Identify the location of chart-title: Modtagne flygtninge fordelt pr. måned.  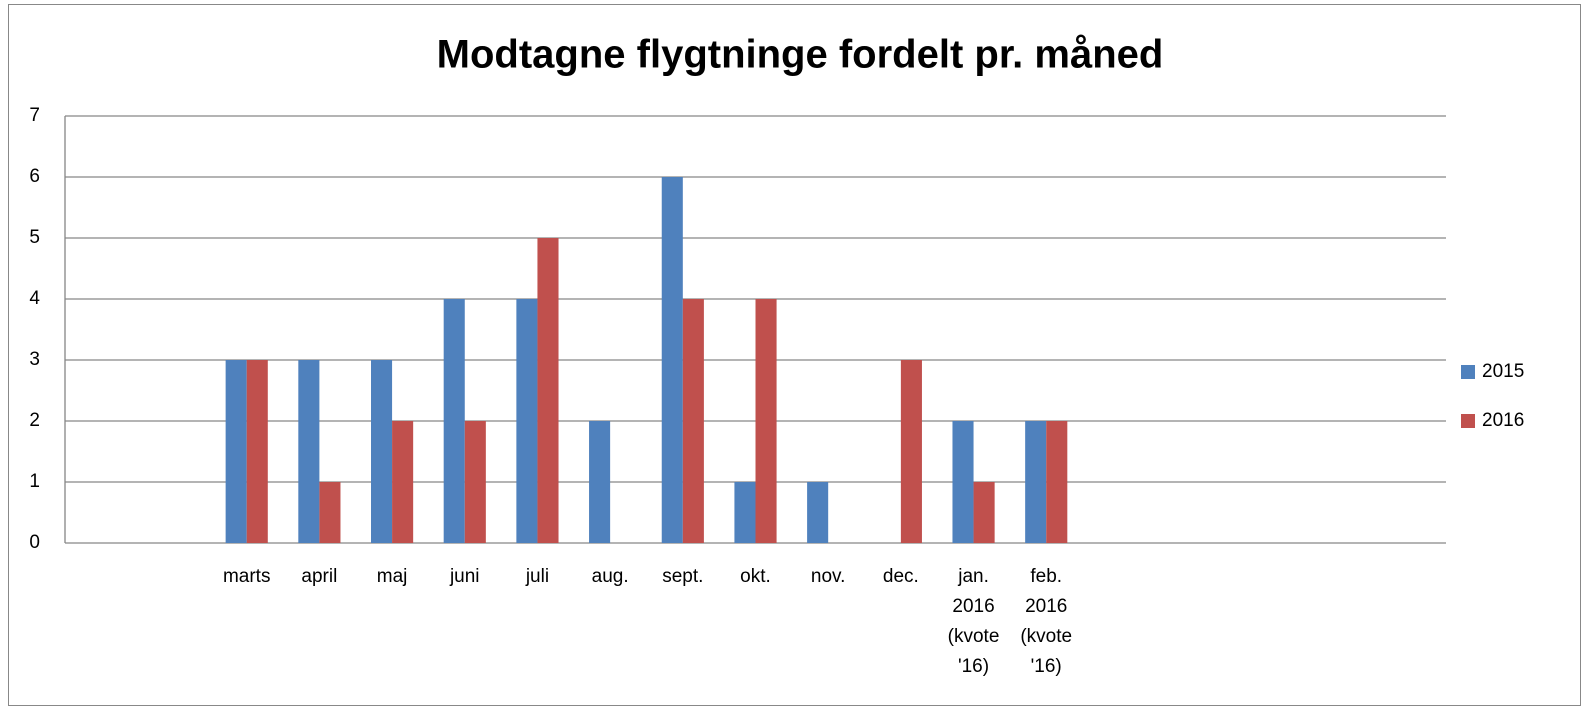
(800, 55).